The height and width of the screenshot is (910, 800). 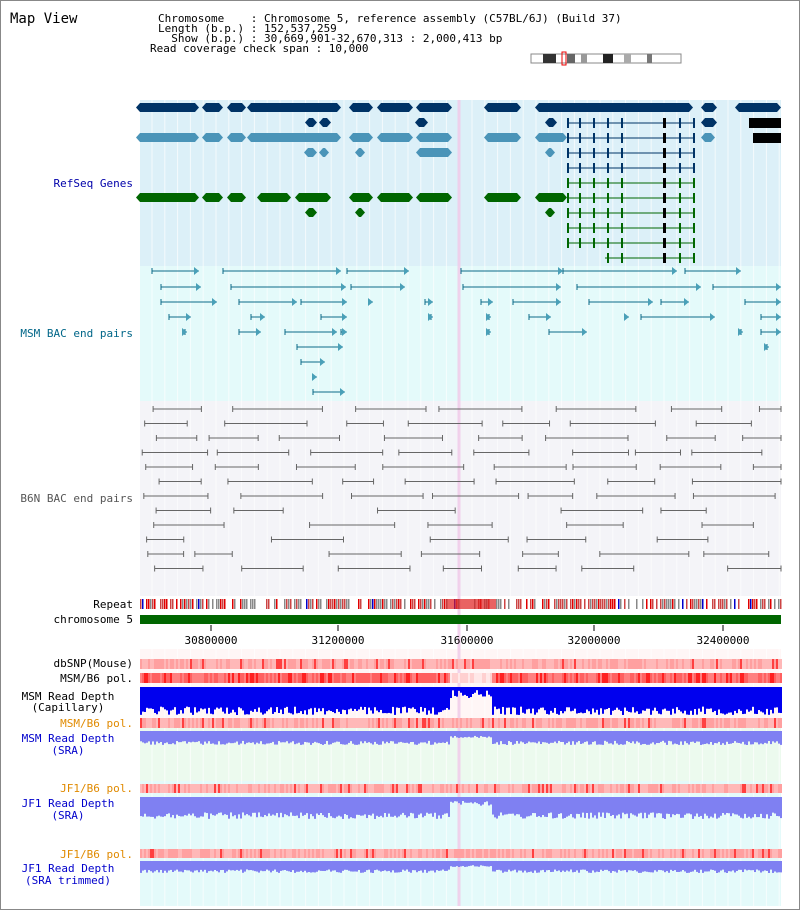 What do you see at coordinates (188, 317) in the screenshot?
I see `bac-end-marker` at bounding box center [188, 317].